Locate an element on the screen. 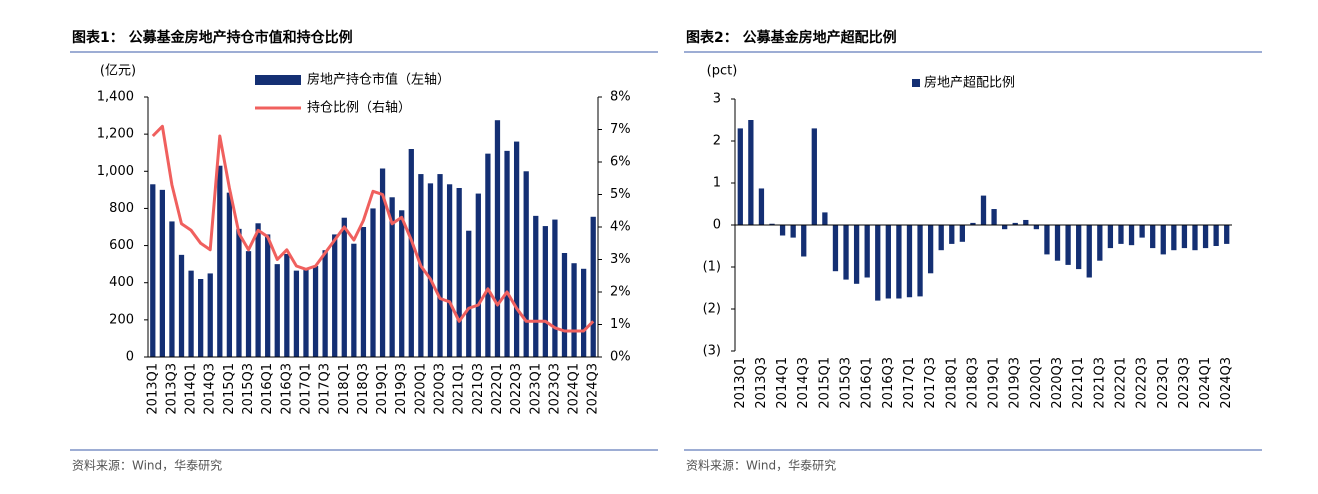 This screenshot has width=1318, height=494. x-tick-label: 2024Q3 is located at coordinates (1226, 383).